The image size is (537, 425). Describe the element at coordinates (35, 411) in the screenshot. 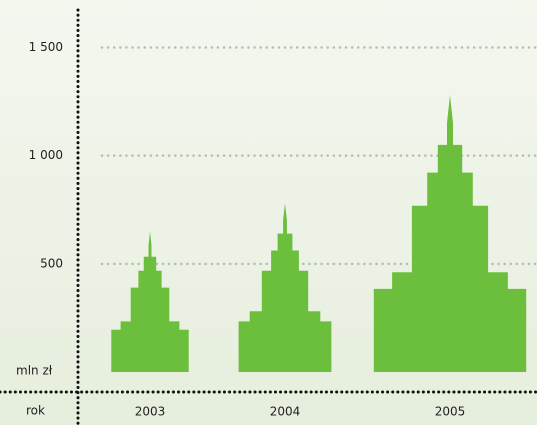

I see `x-axis-label: rok` at that location.